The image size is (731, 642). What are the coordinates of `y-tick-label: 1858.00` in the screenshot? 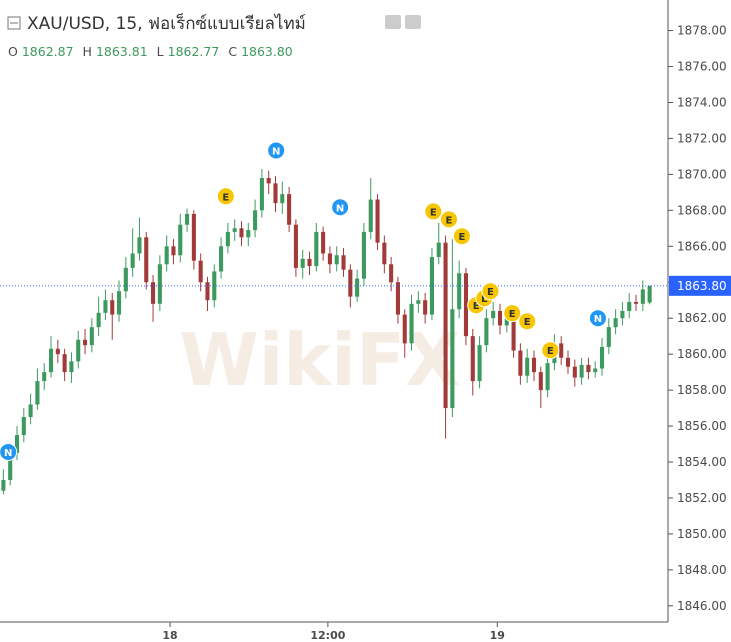 It's located at (702, 390).